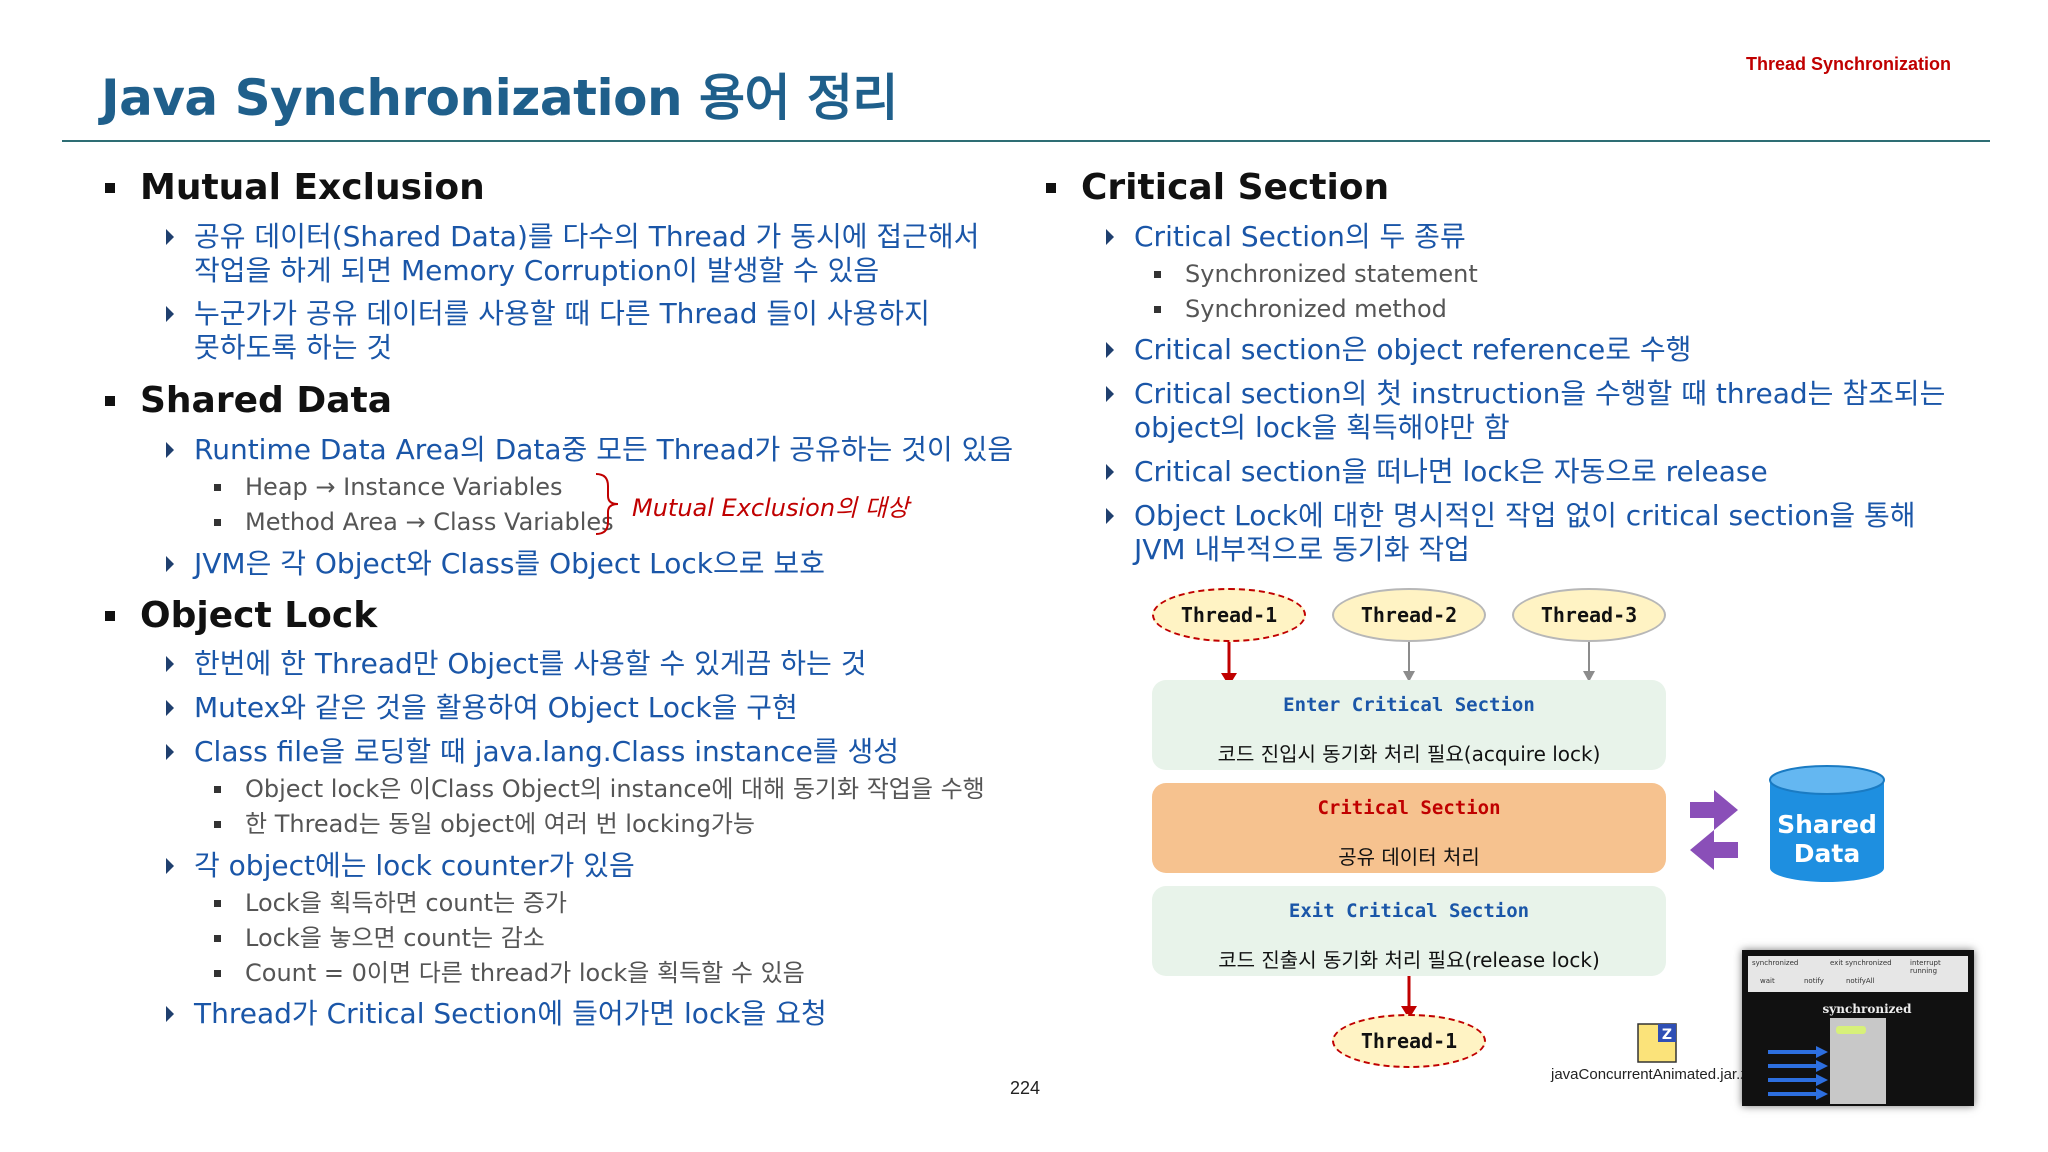  I want to click on bullet-item: Critical section을 떠나면 lock은 자동으로 release, so click(1437, 472).